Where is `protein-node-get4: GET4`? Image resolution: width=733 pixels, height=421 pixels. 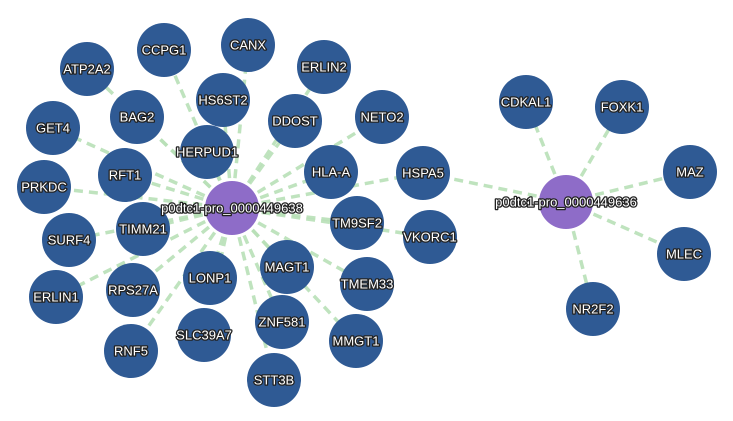 protein-node-get4: GET4 is located at coordinates (53, 128).